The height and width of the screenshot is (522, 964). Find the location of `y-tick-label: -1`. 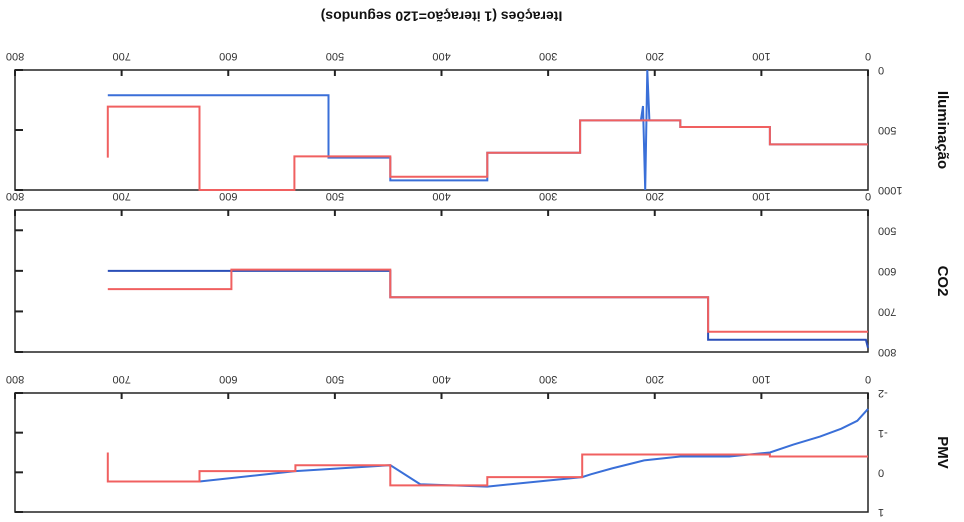

y-tick-label: -1 is located at coordinates (883, 433).